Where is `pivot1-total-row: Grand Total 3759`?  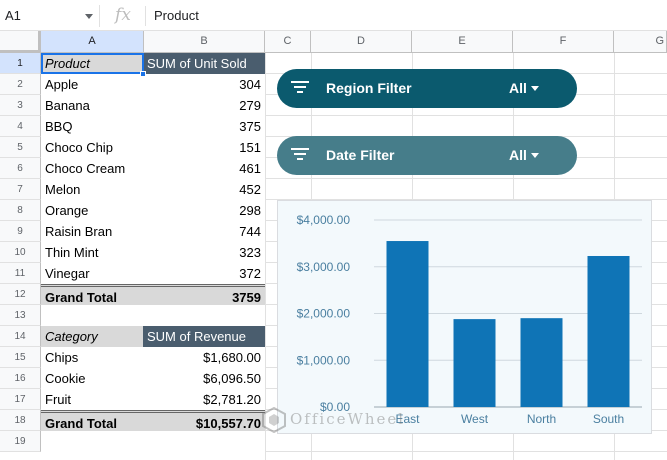
pivot1-total-row: Grand Total 3759 is located at coordinates (153, 294).